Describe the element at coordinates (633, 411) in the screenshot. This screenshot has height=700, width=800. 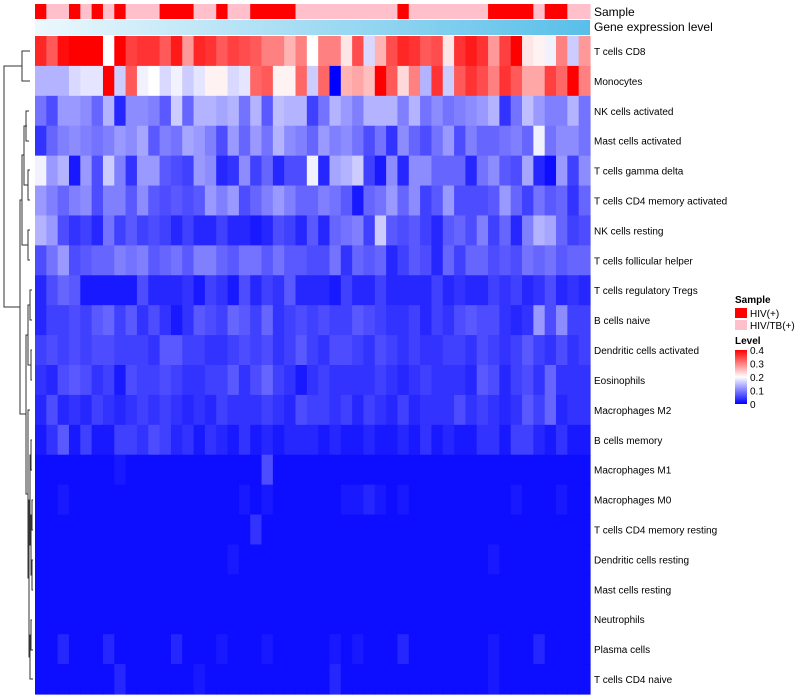
I see `row-label: Macrophages M2` at that location.